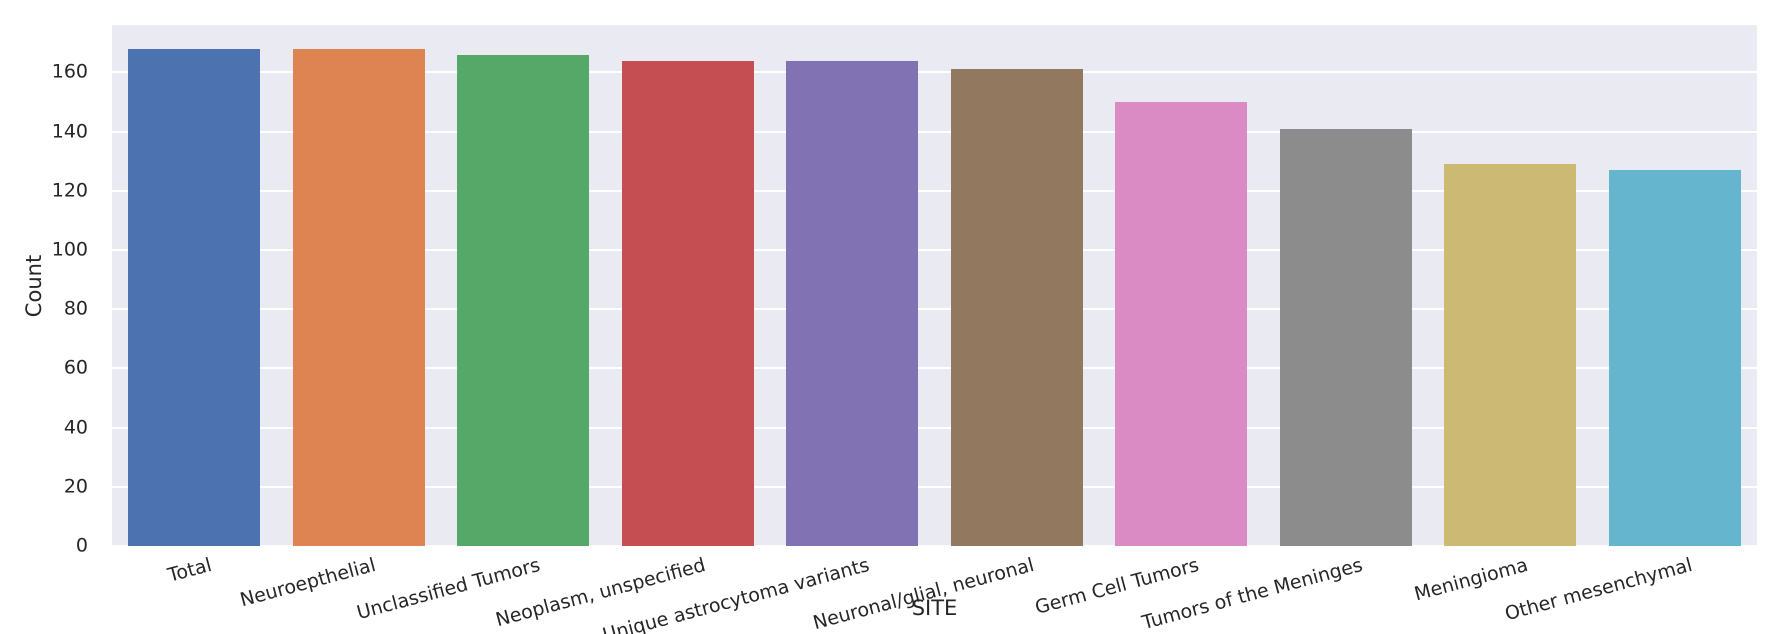 The image size is (1786, 634). Describe the element at coordinates (81, 545) in the screenshot. I see `y-tick-label: 0` at that location.